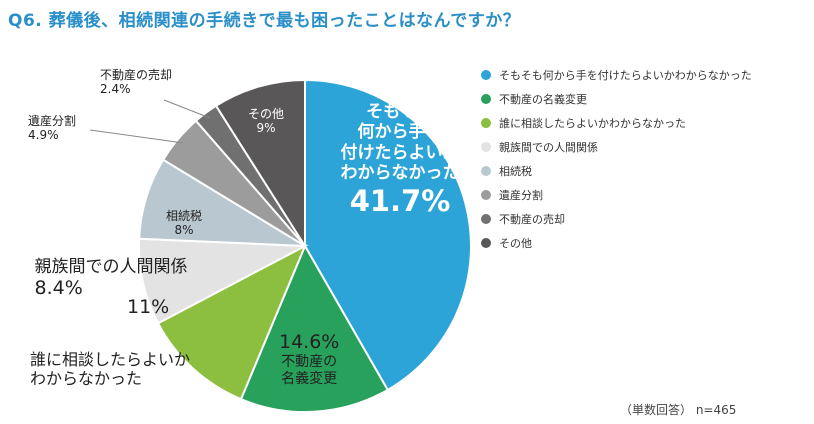  I want to click on legend-label: 不動産の名義変更, so click(543, 99).